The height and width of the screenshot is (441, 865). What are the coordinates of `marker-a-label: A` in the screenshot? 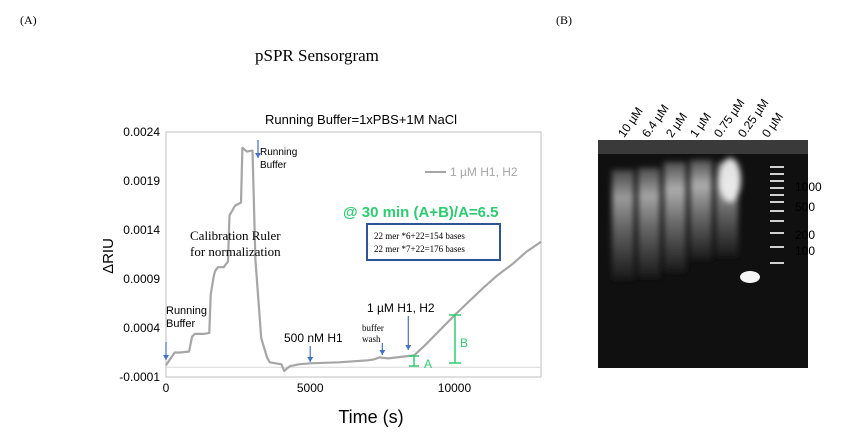 It's located at (428, 364).